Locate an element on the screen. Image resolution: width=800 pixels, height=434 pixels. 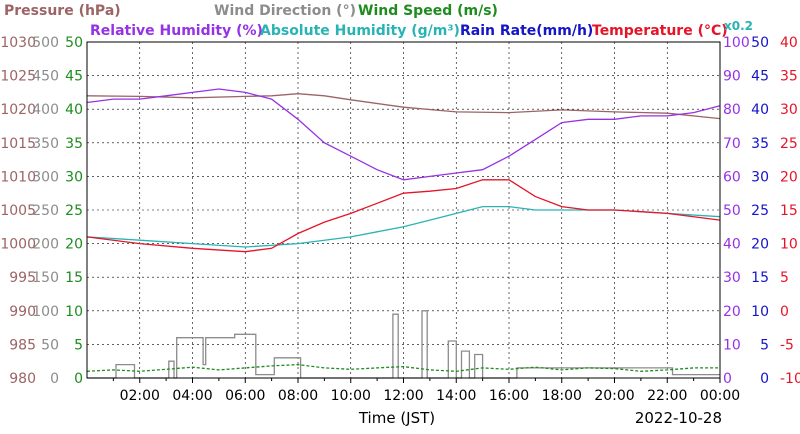
y-tick-label-wind-direction: 300 is located at coordinates (45, 177).